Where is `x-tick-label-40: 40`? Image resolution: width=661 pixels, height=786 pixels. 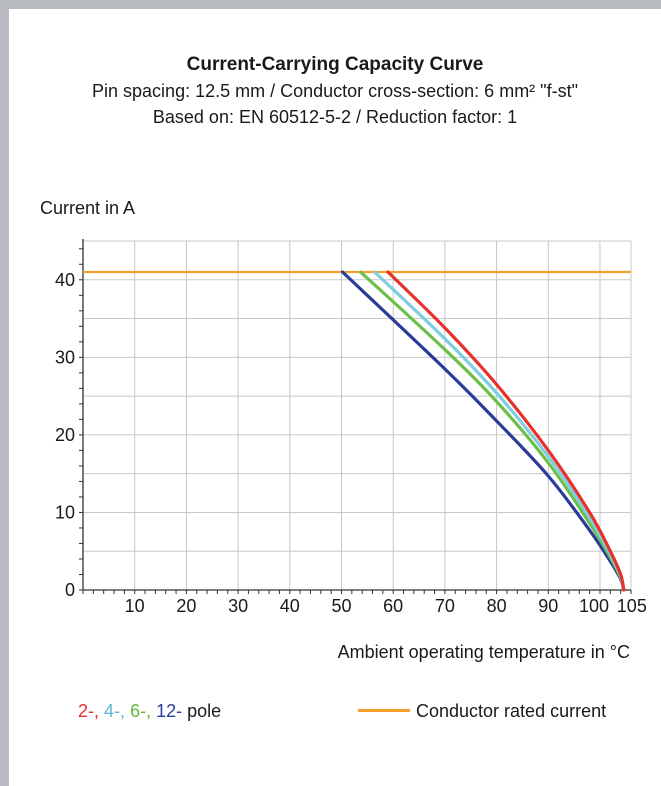
x-tick-label-40: 40 is located at coordinates (290, 606).